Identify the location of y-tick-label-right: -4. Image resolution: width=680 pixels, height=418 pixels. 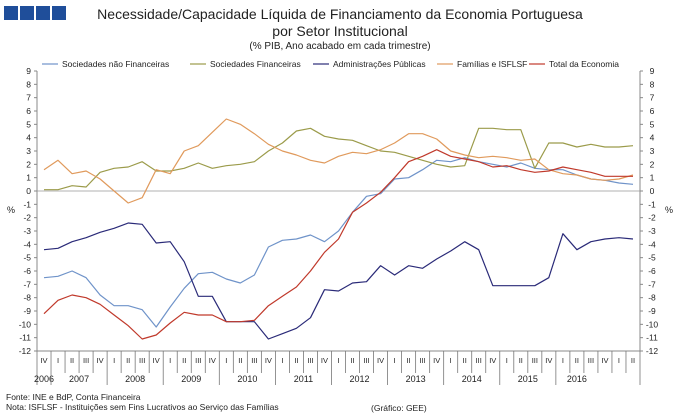
(652, 244).